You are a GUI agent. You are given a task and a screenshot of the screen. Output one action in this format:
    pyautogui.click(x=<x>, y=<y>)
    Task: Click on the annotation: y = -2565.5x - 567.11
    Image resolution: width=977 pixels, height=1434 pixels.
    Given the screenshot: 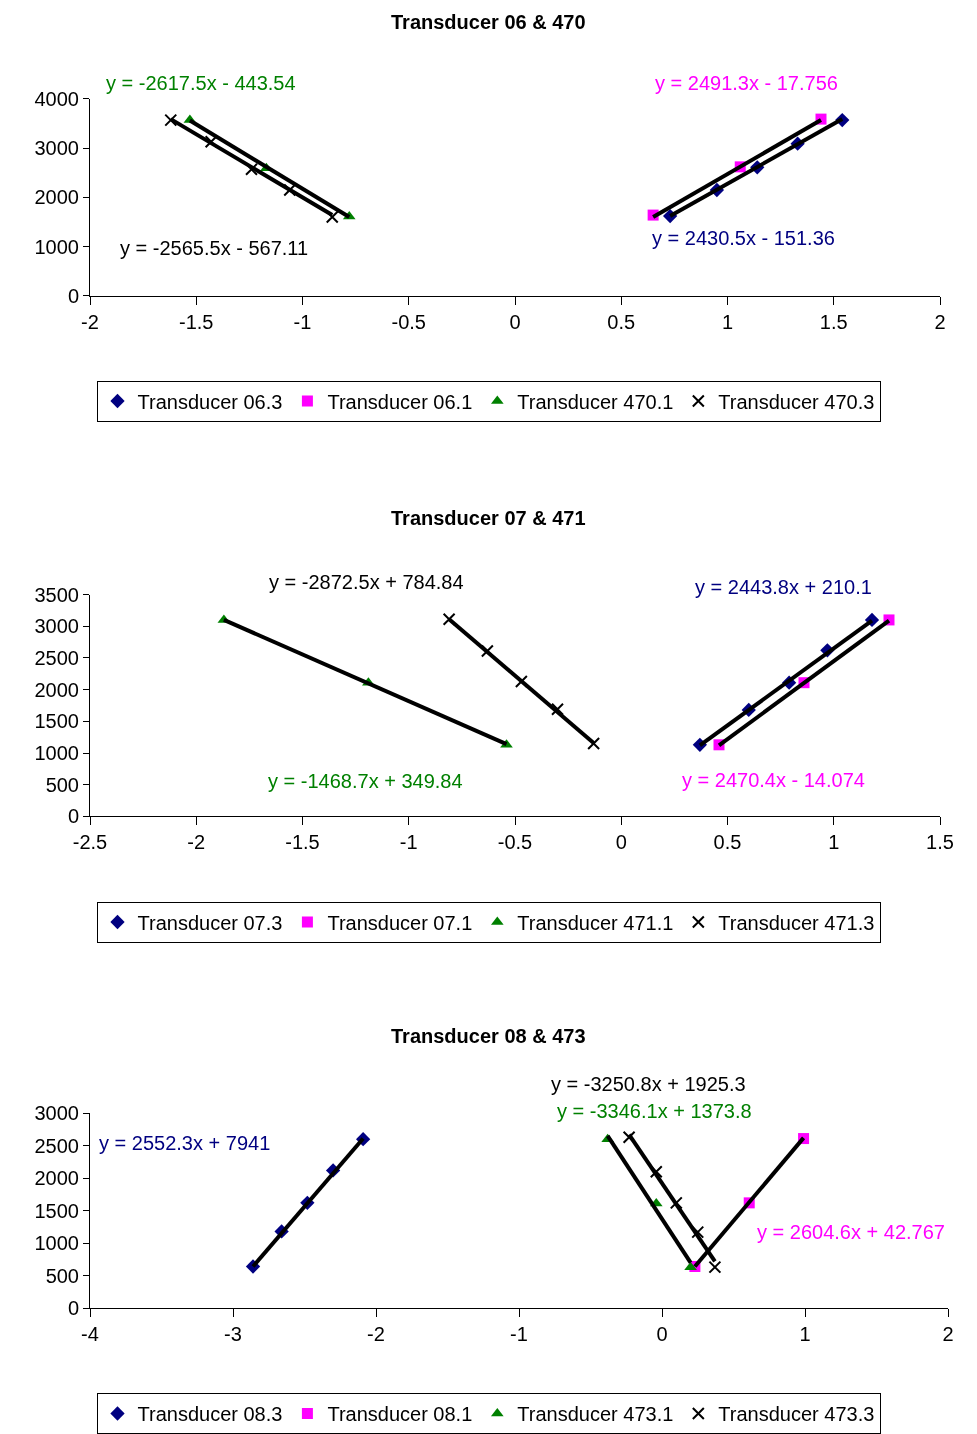 What is the action you would take?
    pyautogui.click(x=214, y=248)
    